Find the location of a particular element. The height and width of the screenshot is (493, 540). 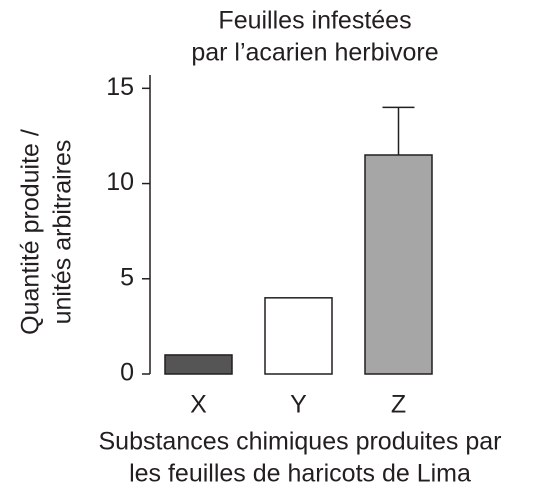

y-tick-label: 0 is located at coordinates (127, 373).